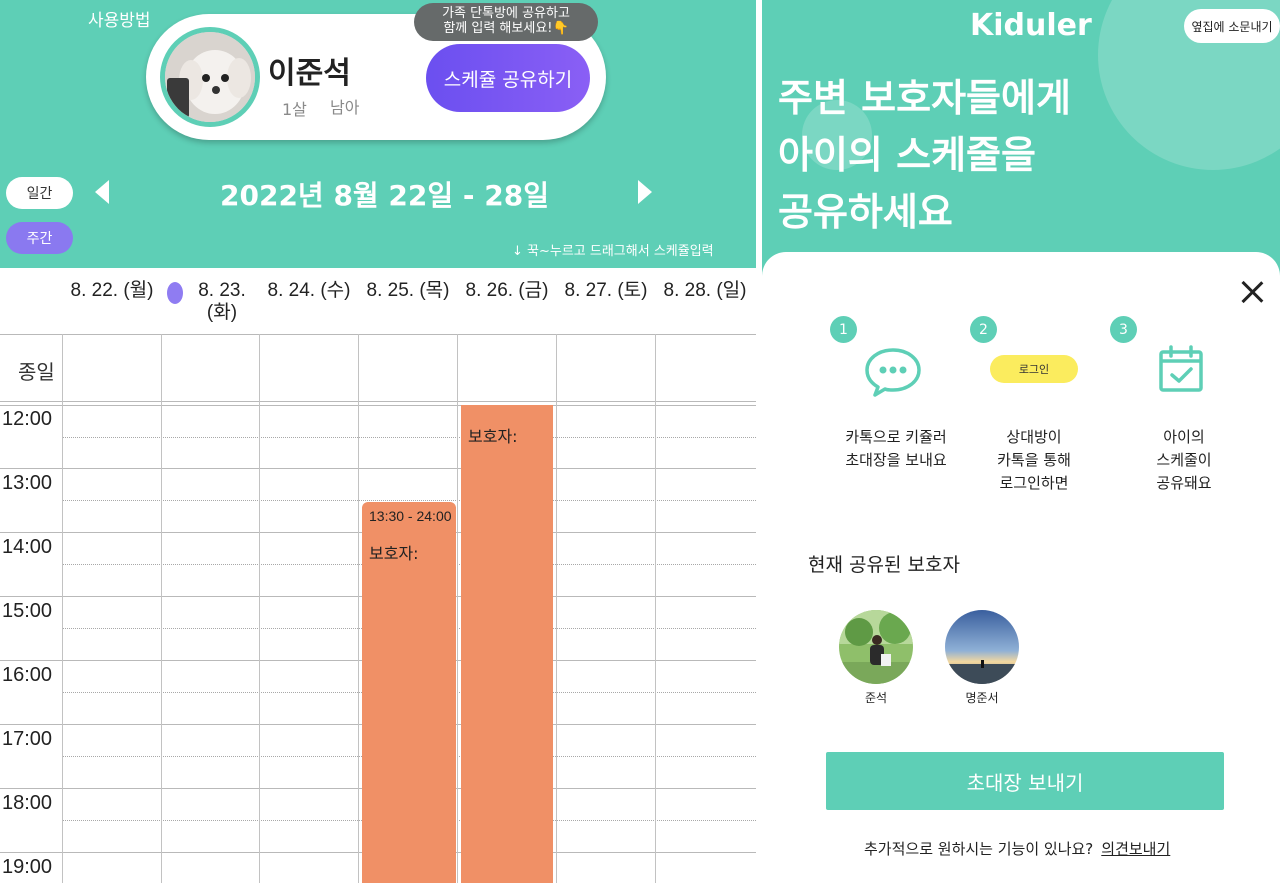 Image resolution: width=1280 pixels, height=883 pixels. What do you see at coordinates (345, 107) in the screenshot?
I see `child-gender: 남아` at bounding box center [345, 107].